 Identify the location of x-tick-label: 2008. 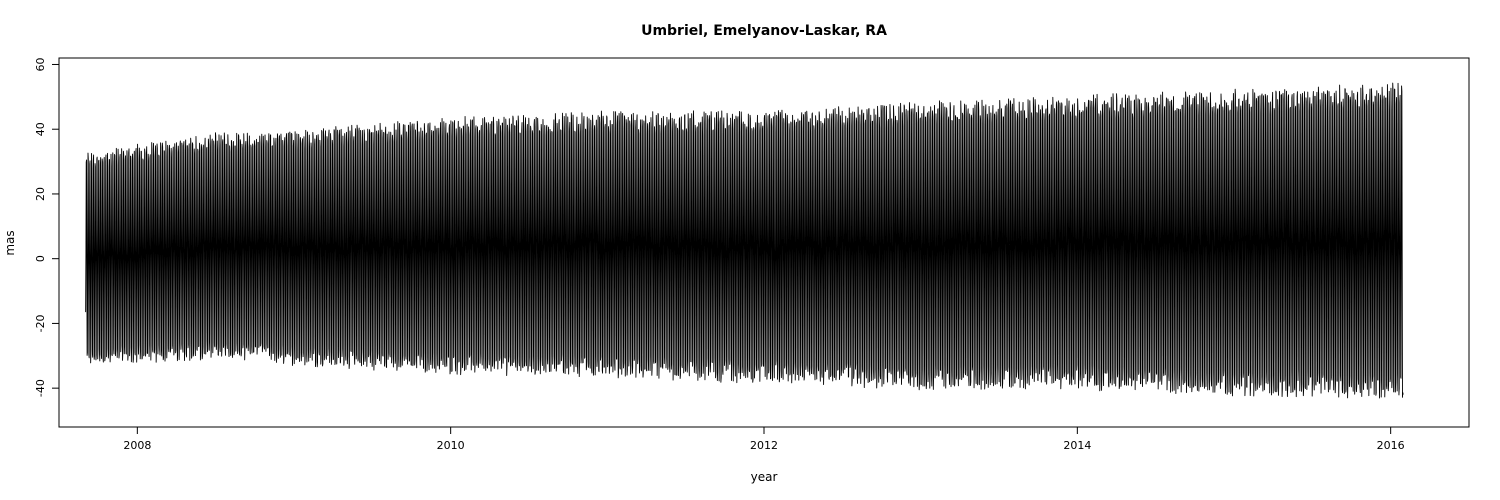
(137, 445).